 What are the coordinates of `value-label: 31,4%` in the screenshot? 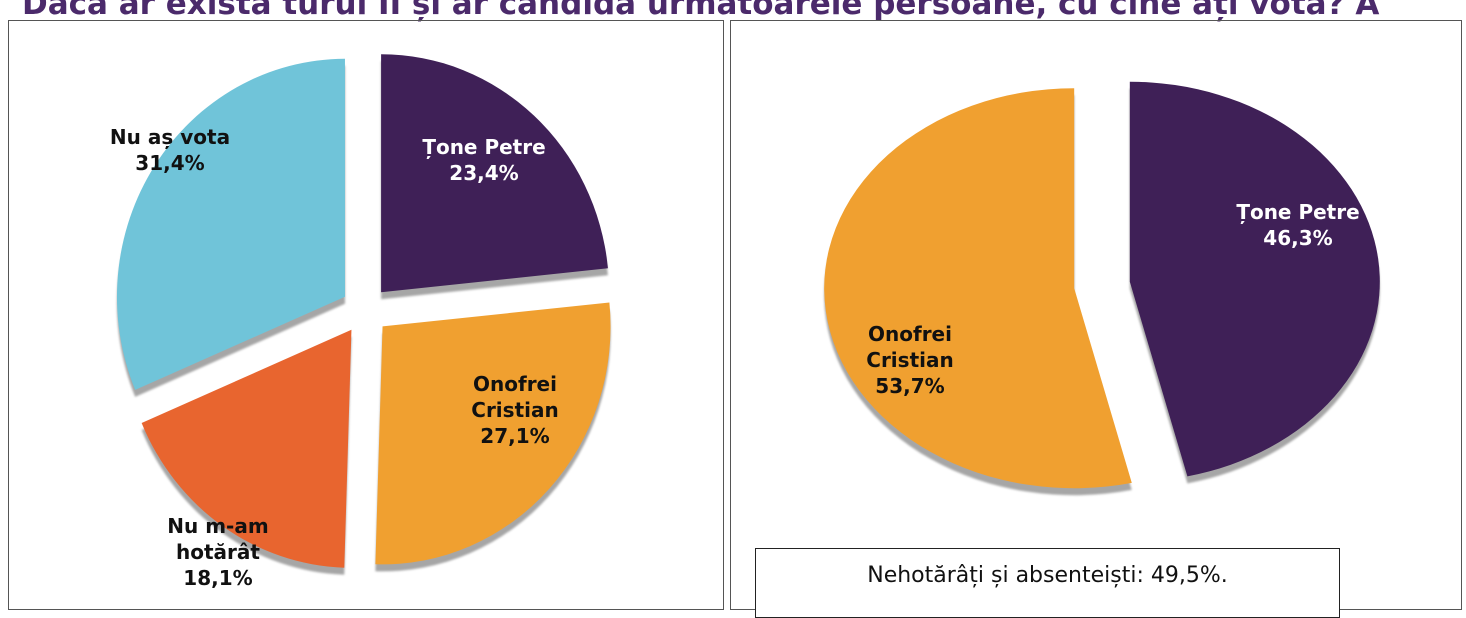 It's located at (170, 163).